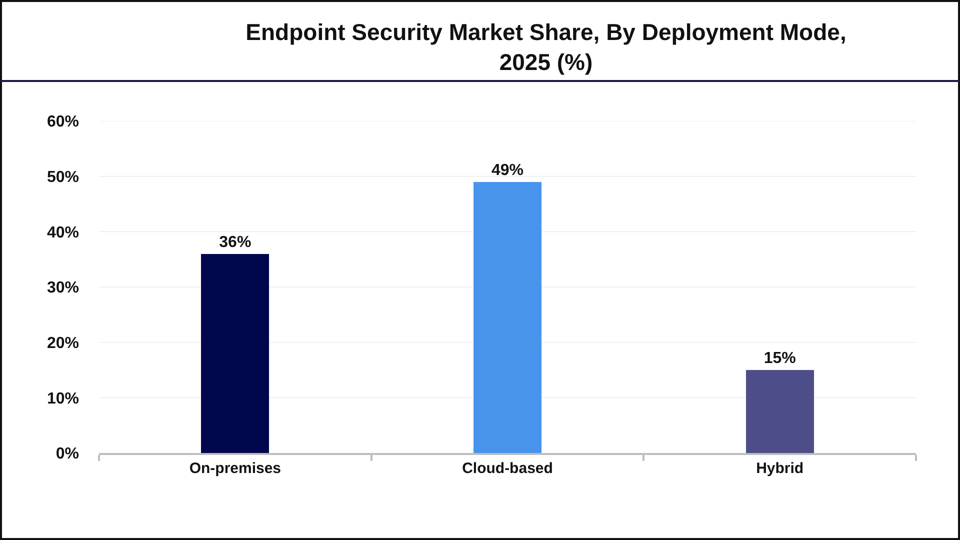 Image resolution: width=960 pixels, height=540 pixels. Describe the element at coordinates (546, 47) in the screenshot. I see `chart-title: Endpoint Security Market Share, By Deployment Mode, 2025 (%)` at that location.